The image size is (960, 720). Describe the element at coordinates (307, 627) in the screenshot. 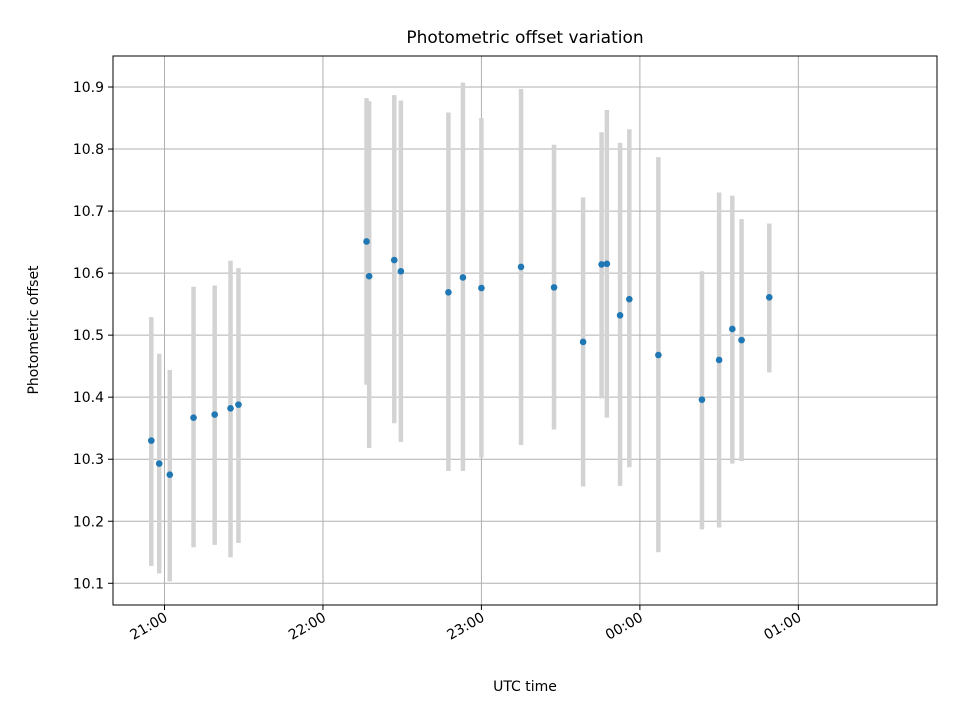

I see `x-tick-label: 22:00` at that location.